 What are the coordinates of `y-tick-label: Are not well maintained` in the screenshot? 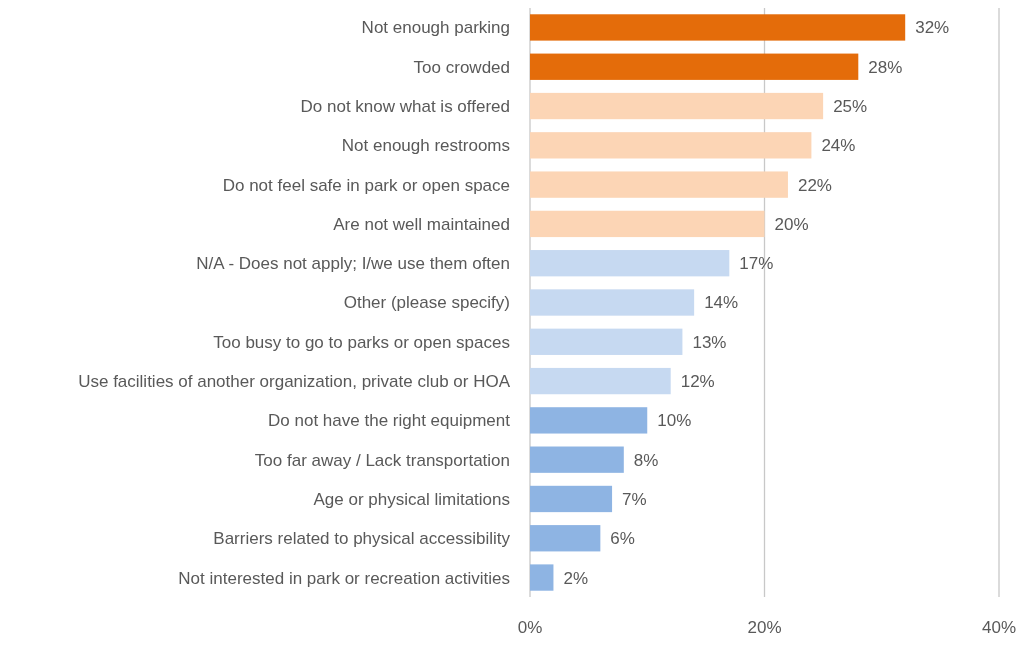 It's located at (421, 224).